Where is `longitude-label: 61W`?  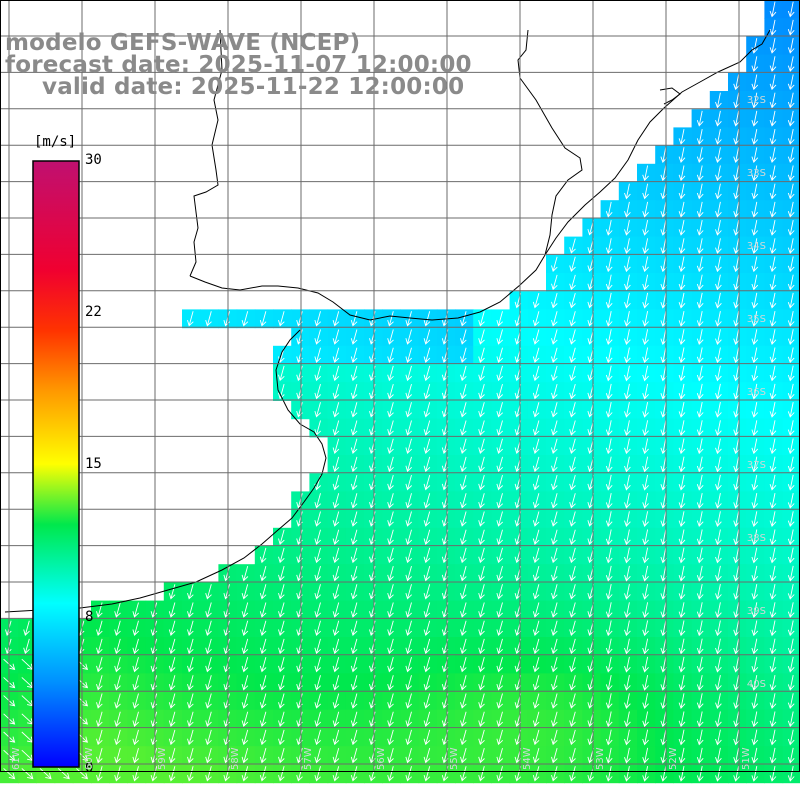
longitude-label: 61W is located at coordinates (16, 758).